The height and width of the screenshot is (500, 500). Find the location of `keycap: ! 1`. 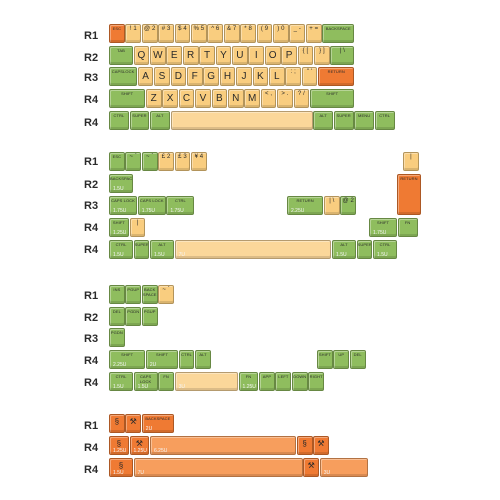

keycap: ! 1 is located at coordinates (133, 33).